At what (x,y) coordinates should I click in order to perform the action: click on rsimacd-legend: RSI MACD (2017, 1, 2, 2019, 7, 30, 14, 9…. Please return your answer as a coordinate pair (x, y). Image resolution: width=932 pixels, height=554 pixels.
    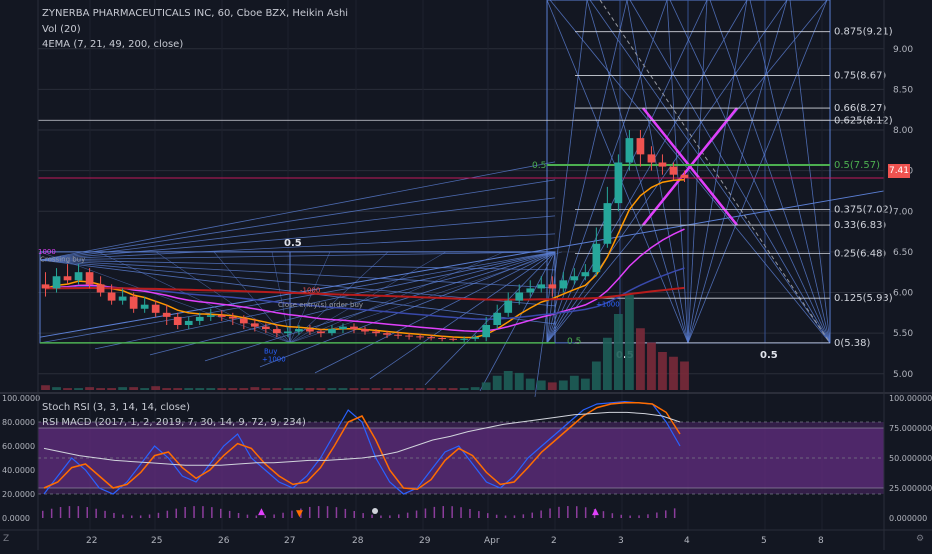
    Looking at the image, I should click on (174, 422).